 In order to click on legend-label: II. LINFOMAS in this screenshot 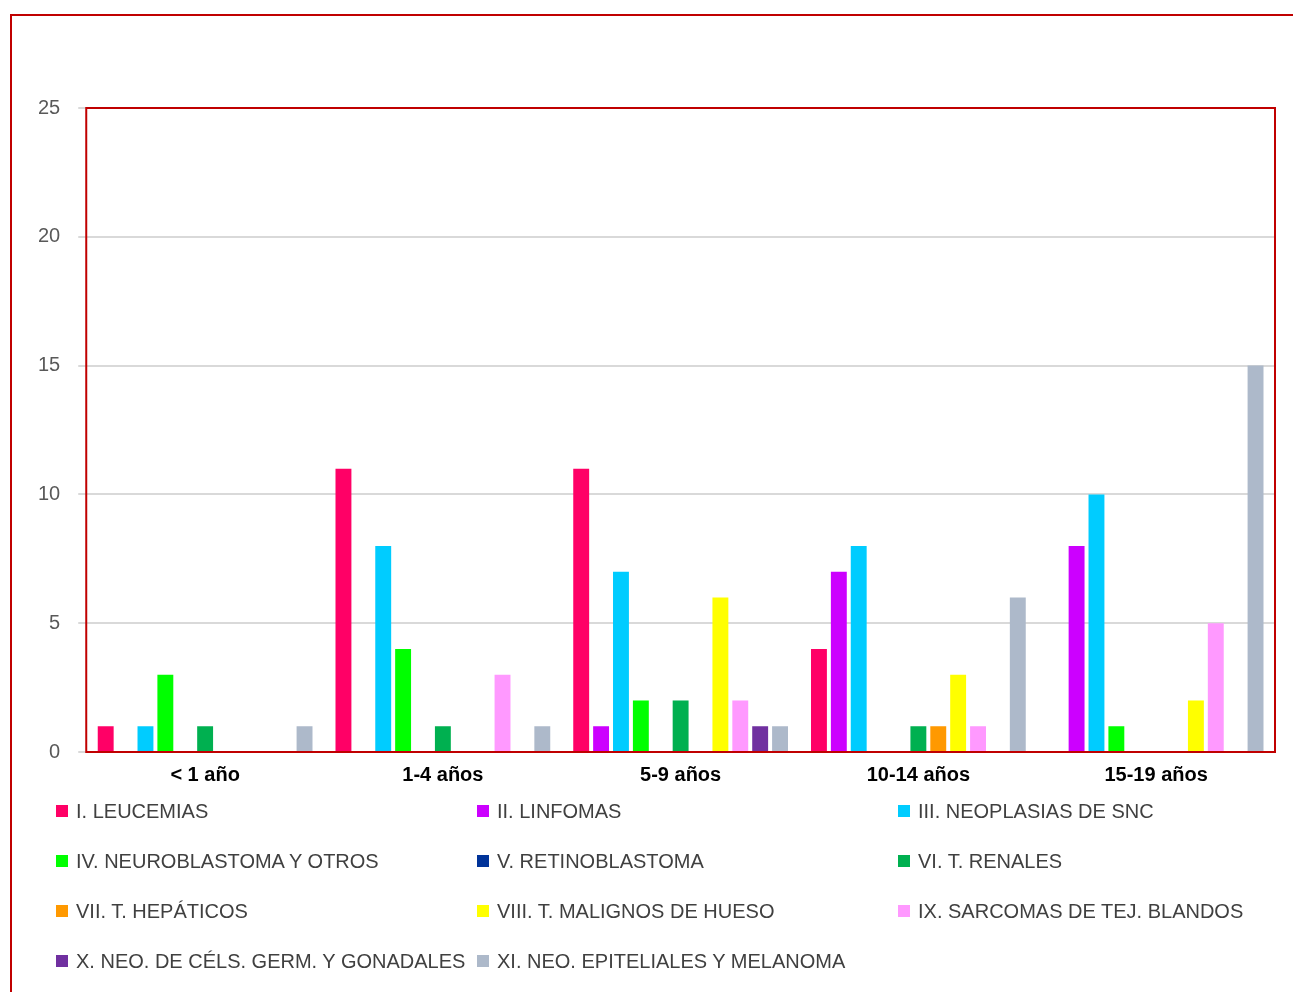, I will do `click(559, 811)`.